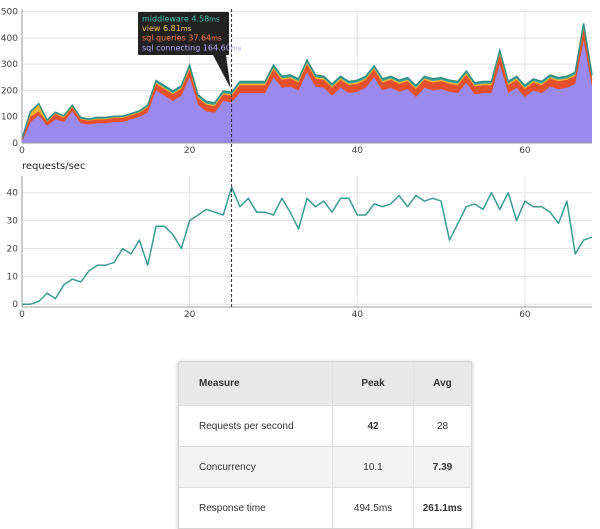 Image resolution: width=600 pixels, height=529 pixels. What do you see at coordinates (9, 65) in the screenshot?
I see `y-tick-label: 300` at bounding box center [9, 65].